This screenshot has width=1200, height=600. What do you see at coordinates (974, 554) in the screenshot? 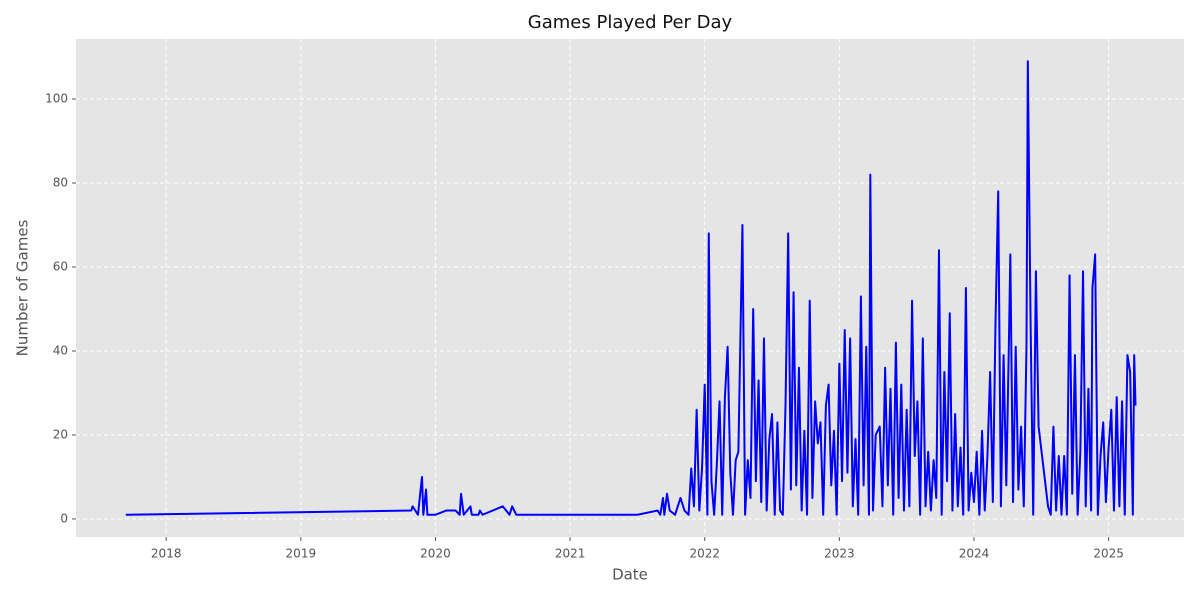
I see `x-tick-label: 2024` at bounding box center [974, 554].